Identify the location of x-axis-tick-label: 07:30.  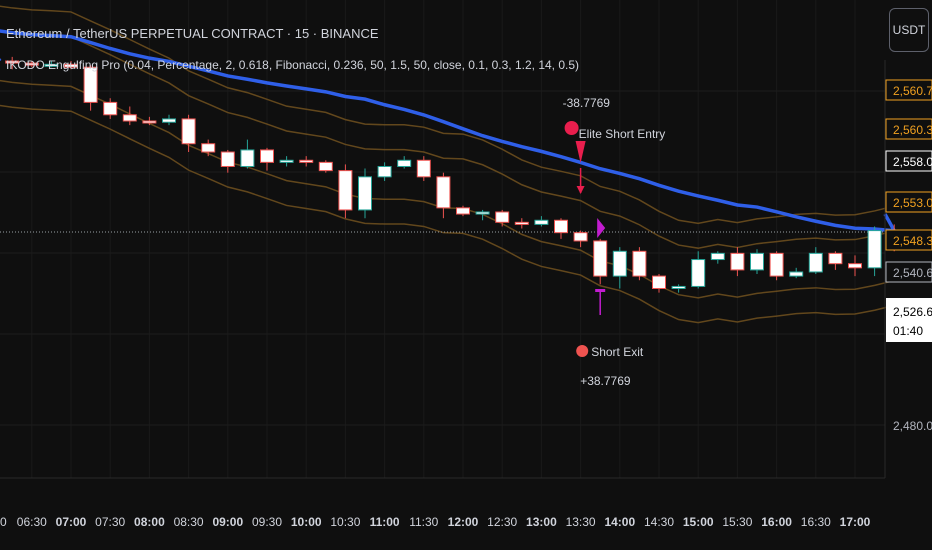
(110, 522).